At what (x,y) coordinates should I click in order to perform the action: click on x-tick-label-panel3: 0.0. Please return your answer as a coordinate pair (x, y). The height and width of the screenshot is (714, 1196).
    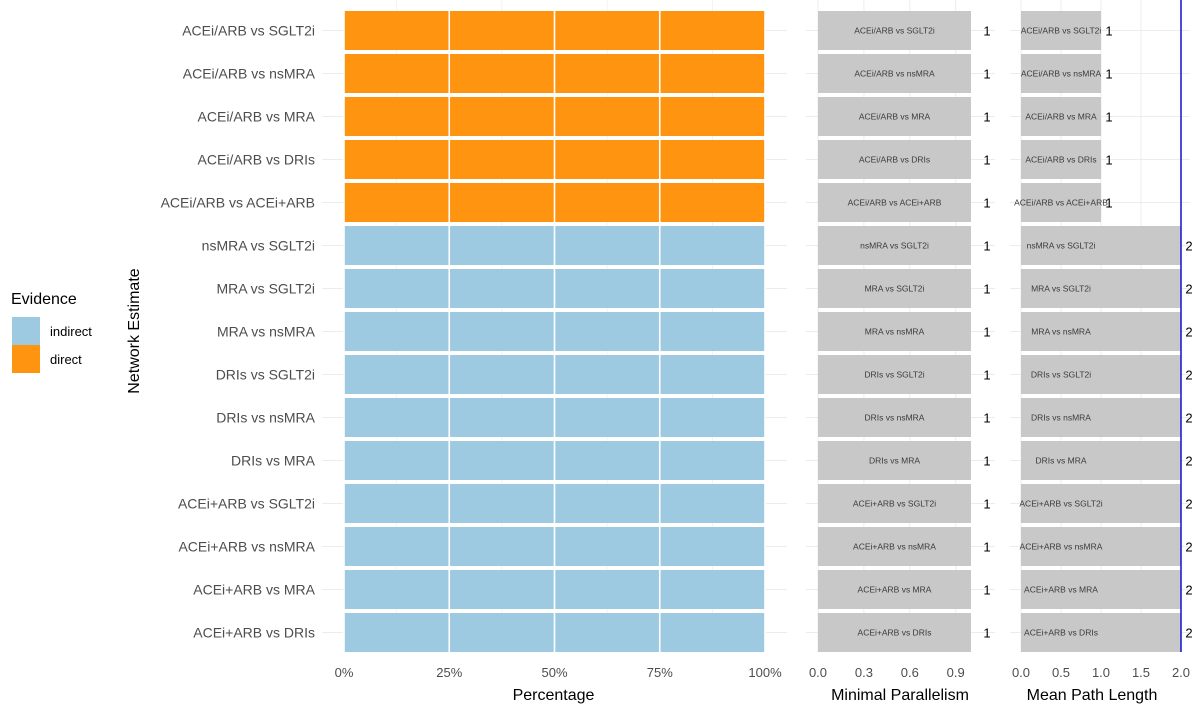
    Looking at the image, I should click on (1021, 672).